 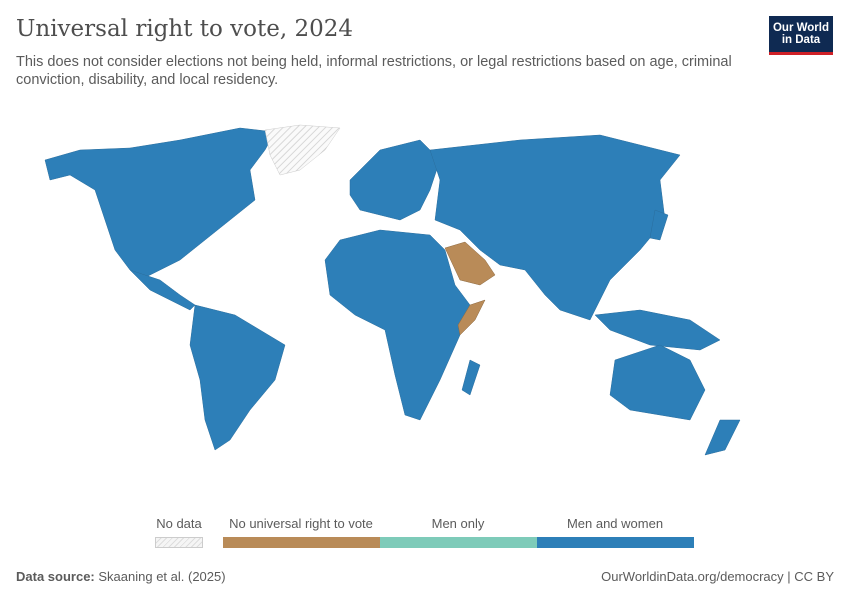 I want to click on data-source-label: Data source:, so click(x=55, y=576).